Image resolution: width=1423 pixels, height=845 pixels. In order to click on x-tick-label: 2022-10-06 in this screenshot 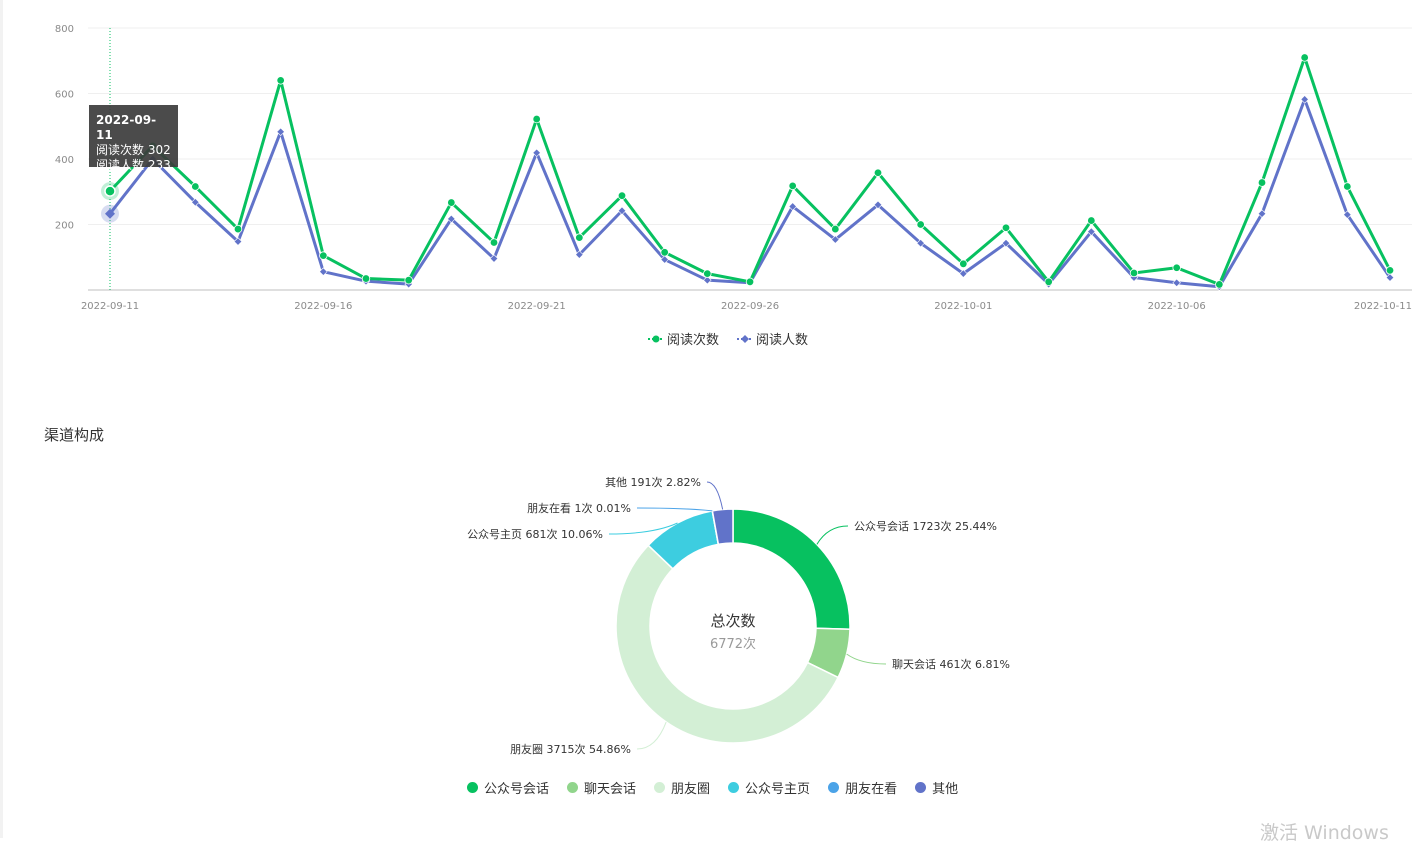, I will do `click(1177, 306)`.